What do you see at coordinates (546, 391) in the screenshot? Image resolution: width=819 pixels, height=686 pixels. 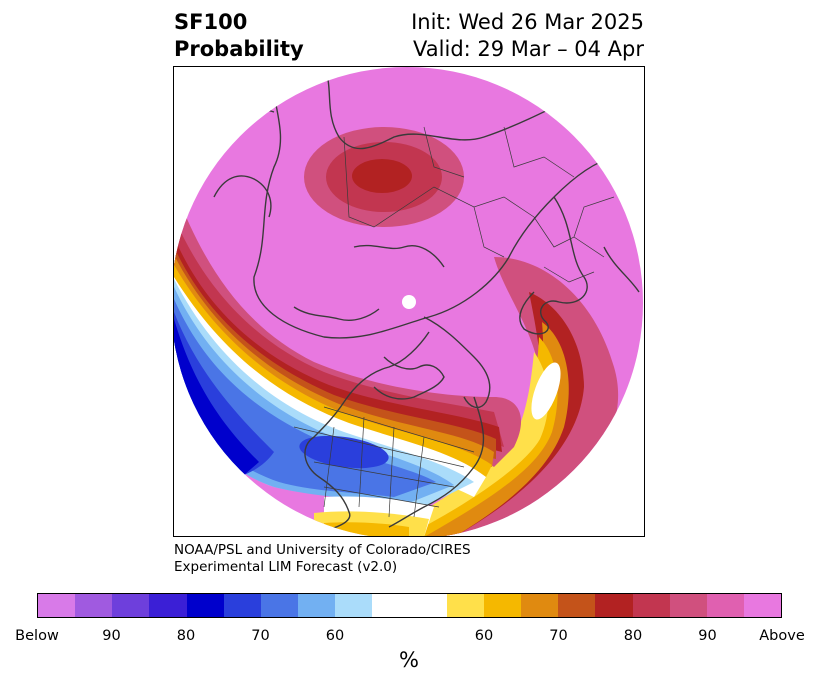 I see `field-atlantic-white` at bounding box center [546, 391].